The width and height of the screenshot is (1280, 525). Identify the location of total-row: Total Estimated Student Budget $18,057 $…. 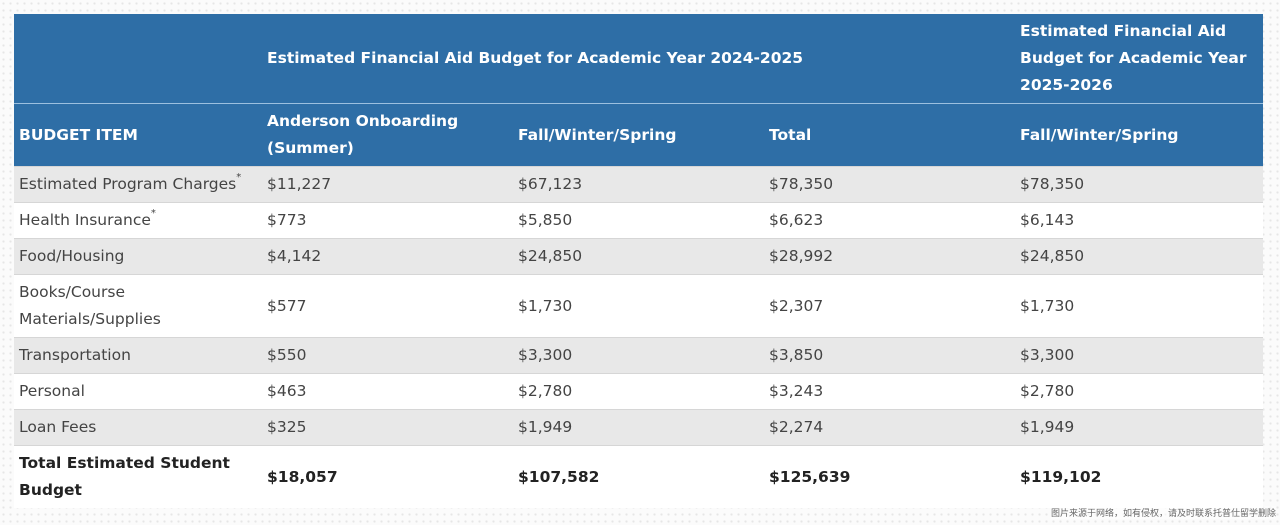
(639, 476).